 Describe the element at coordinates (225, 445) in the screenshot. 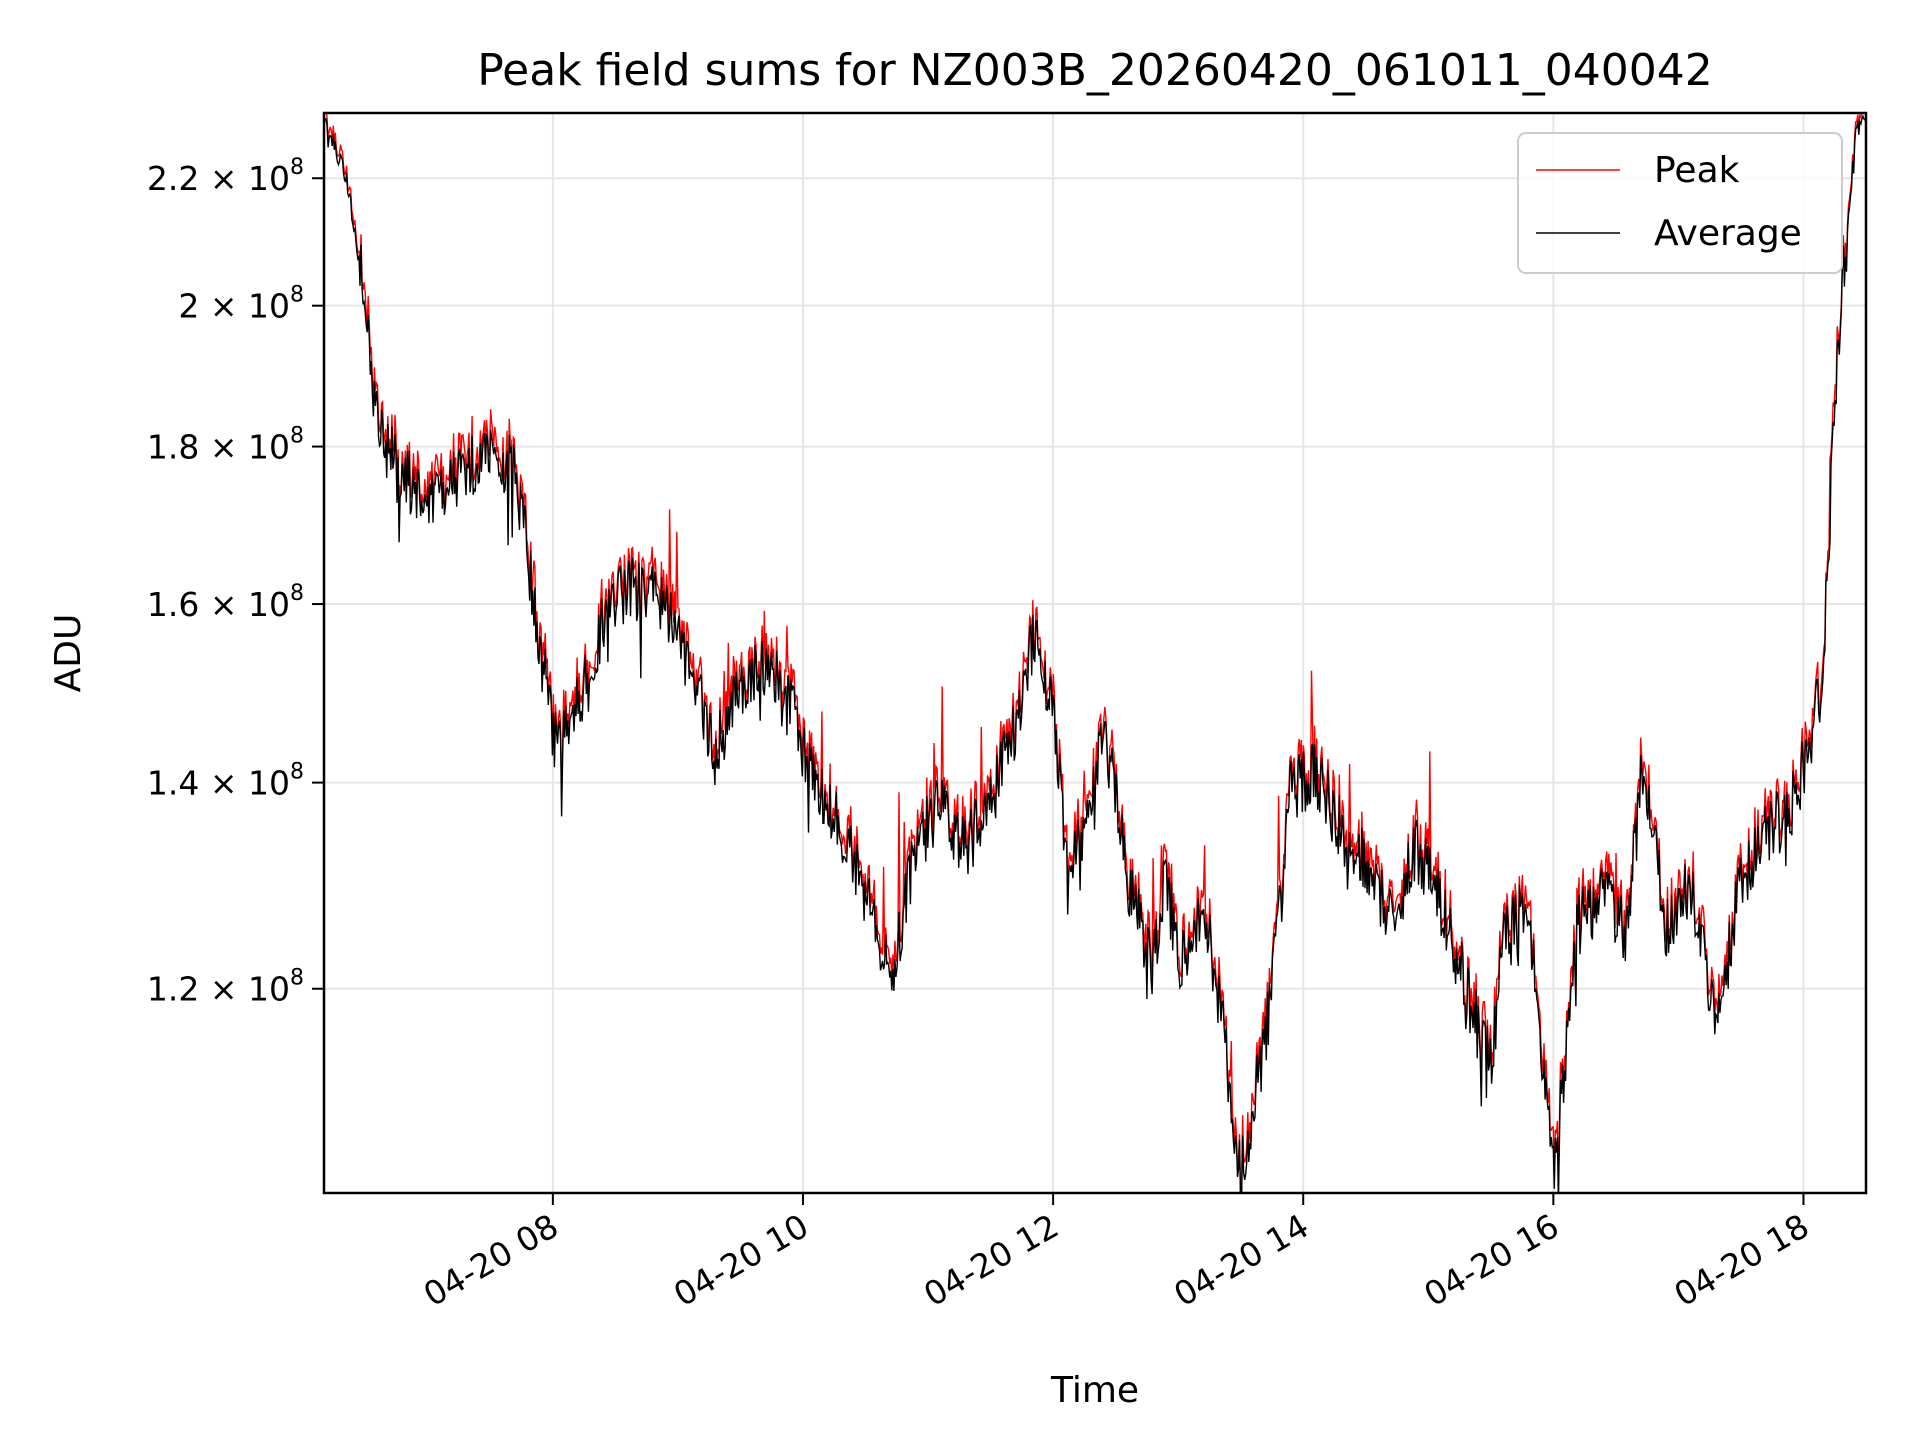

I see `y-tick-label: 1.8 × 108` at that location.